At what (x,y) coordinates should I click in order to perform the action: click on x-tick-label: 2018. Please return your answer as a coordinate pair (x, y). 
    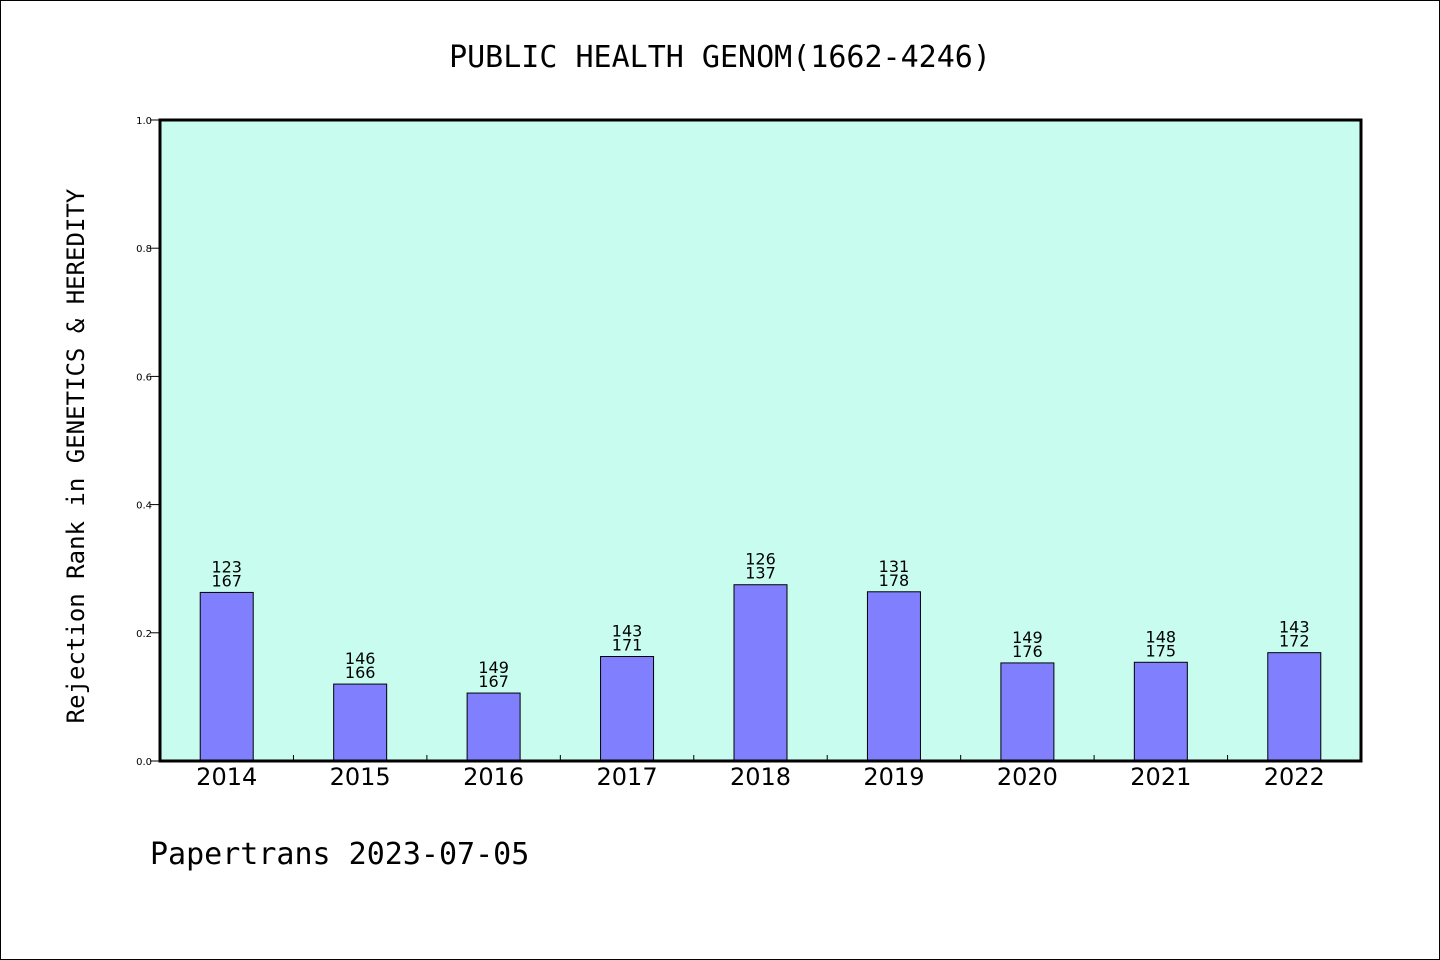
    Looking at the image, I should click on (760, 777).